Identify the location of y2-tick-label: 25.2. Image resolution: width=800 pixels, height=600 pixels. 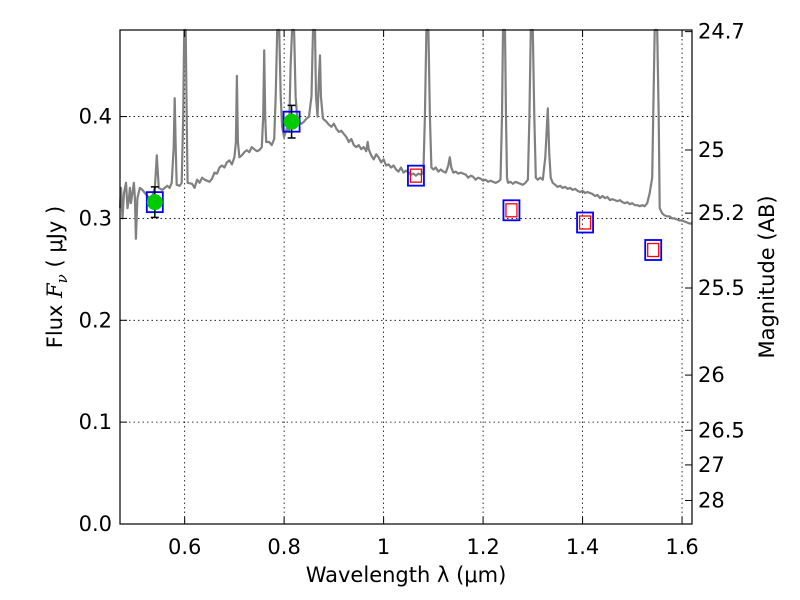
(721, 213).